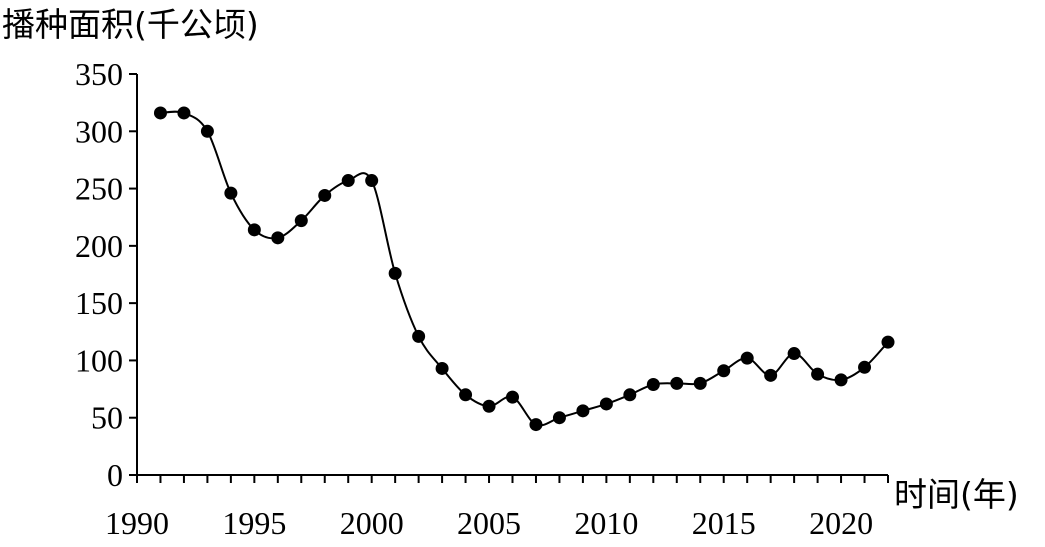 The width and height of the screenshot is (1045, 547). Describe the element at coordinates (724, 523) in the screenshot. I see `x-tick-label: 2015` at that location.